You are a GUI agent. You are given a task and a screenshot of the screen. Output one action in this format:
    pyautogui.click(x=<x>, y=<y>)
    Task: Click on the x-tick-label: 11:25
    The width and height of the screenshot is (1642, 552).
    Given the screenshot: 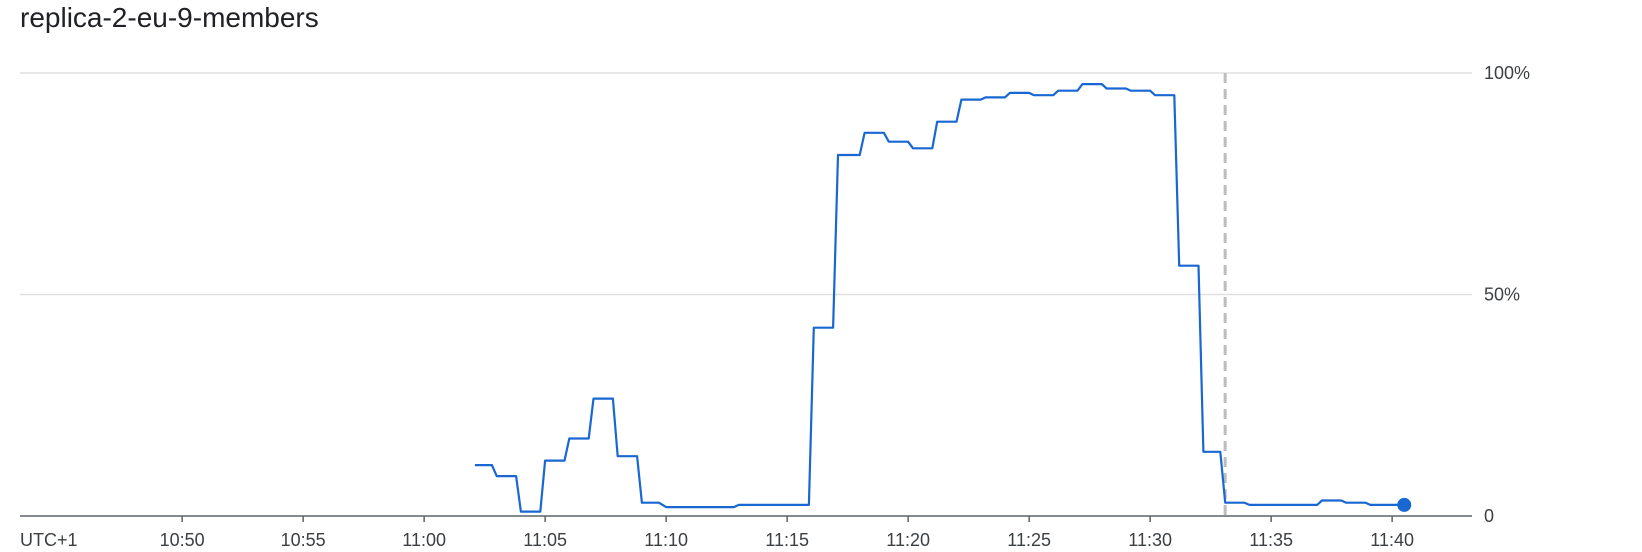 What is the action you would take?
    pyautogui.click(x=1029, y=540)
    